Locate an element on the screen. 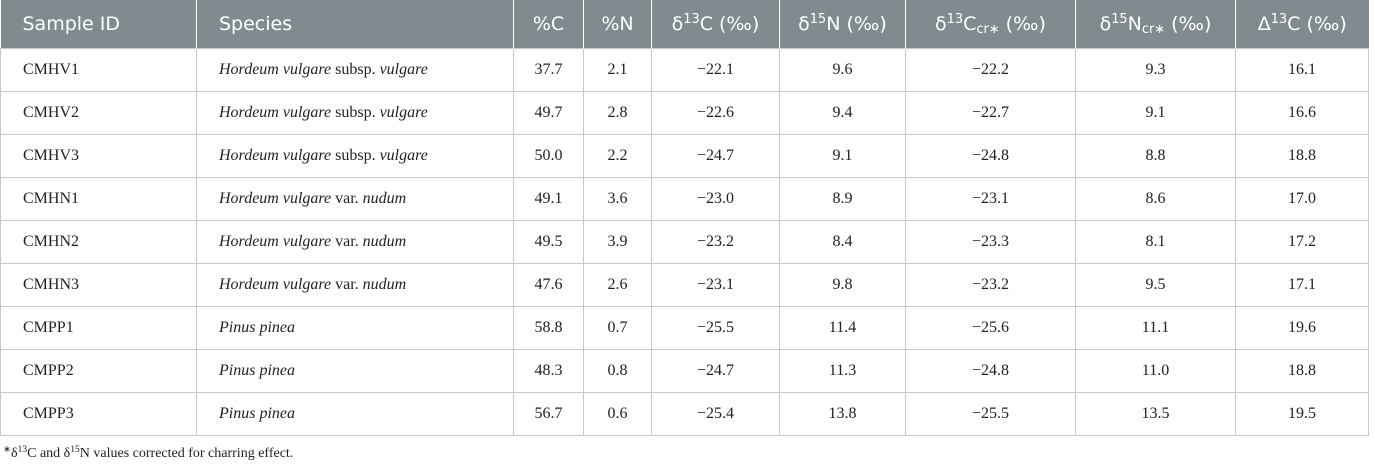 This screenshot has height=473, width=1375. table-cell: CMHN2 is located at coordinates (98, 242).